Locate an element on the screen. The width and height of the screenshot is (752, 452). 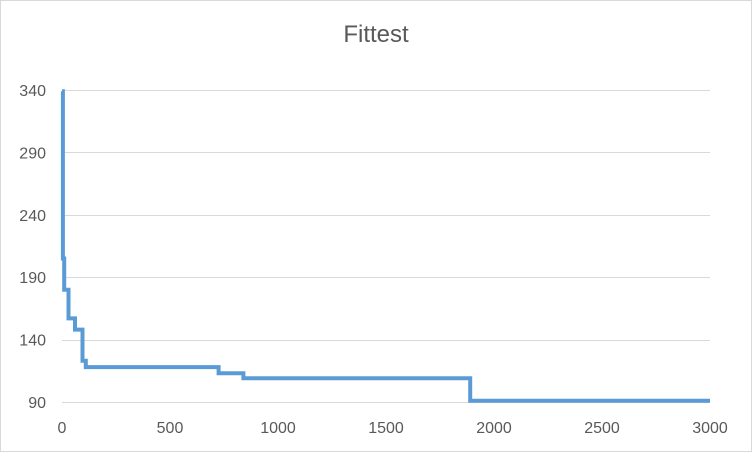
x-tick-label: 1000 is located at coordinates (278, 428).